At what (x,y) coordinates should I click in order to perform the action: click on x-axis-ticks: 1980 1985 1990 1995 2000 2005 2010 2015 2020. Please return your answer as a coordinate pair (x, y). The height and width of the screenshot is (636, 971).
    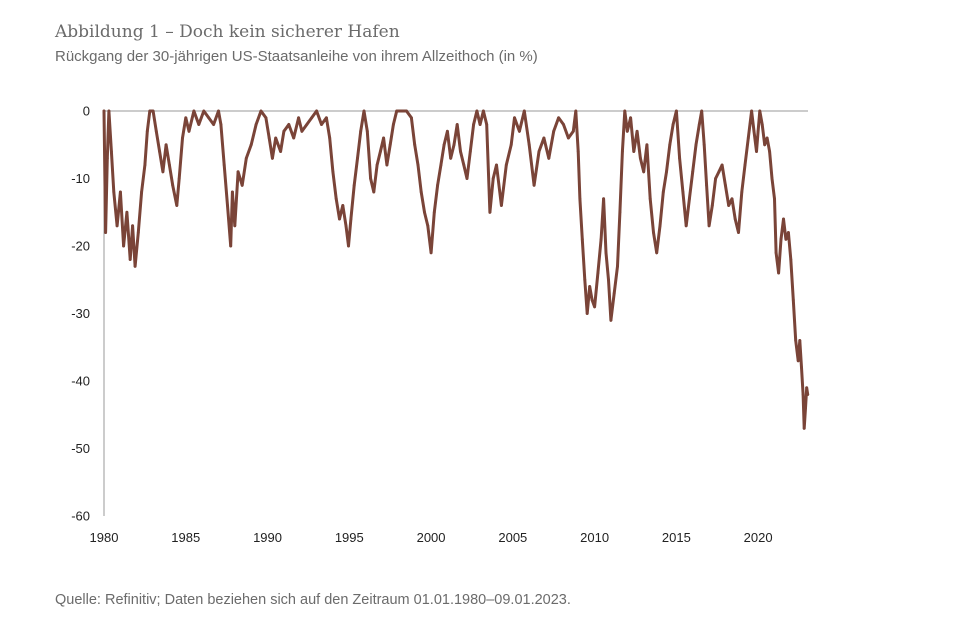
    Looking at the image, I should click on (431, 537).